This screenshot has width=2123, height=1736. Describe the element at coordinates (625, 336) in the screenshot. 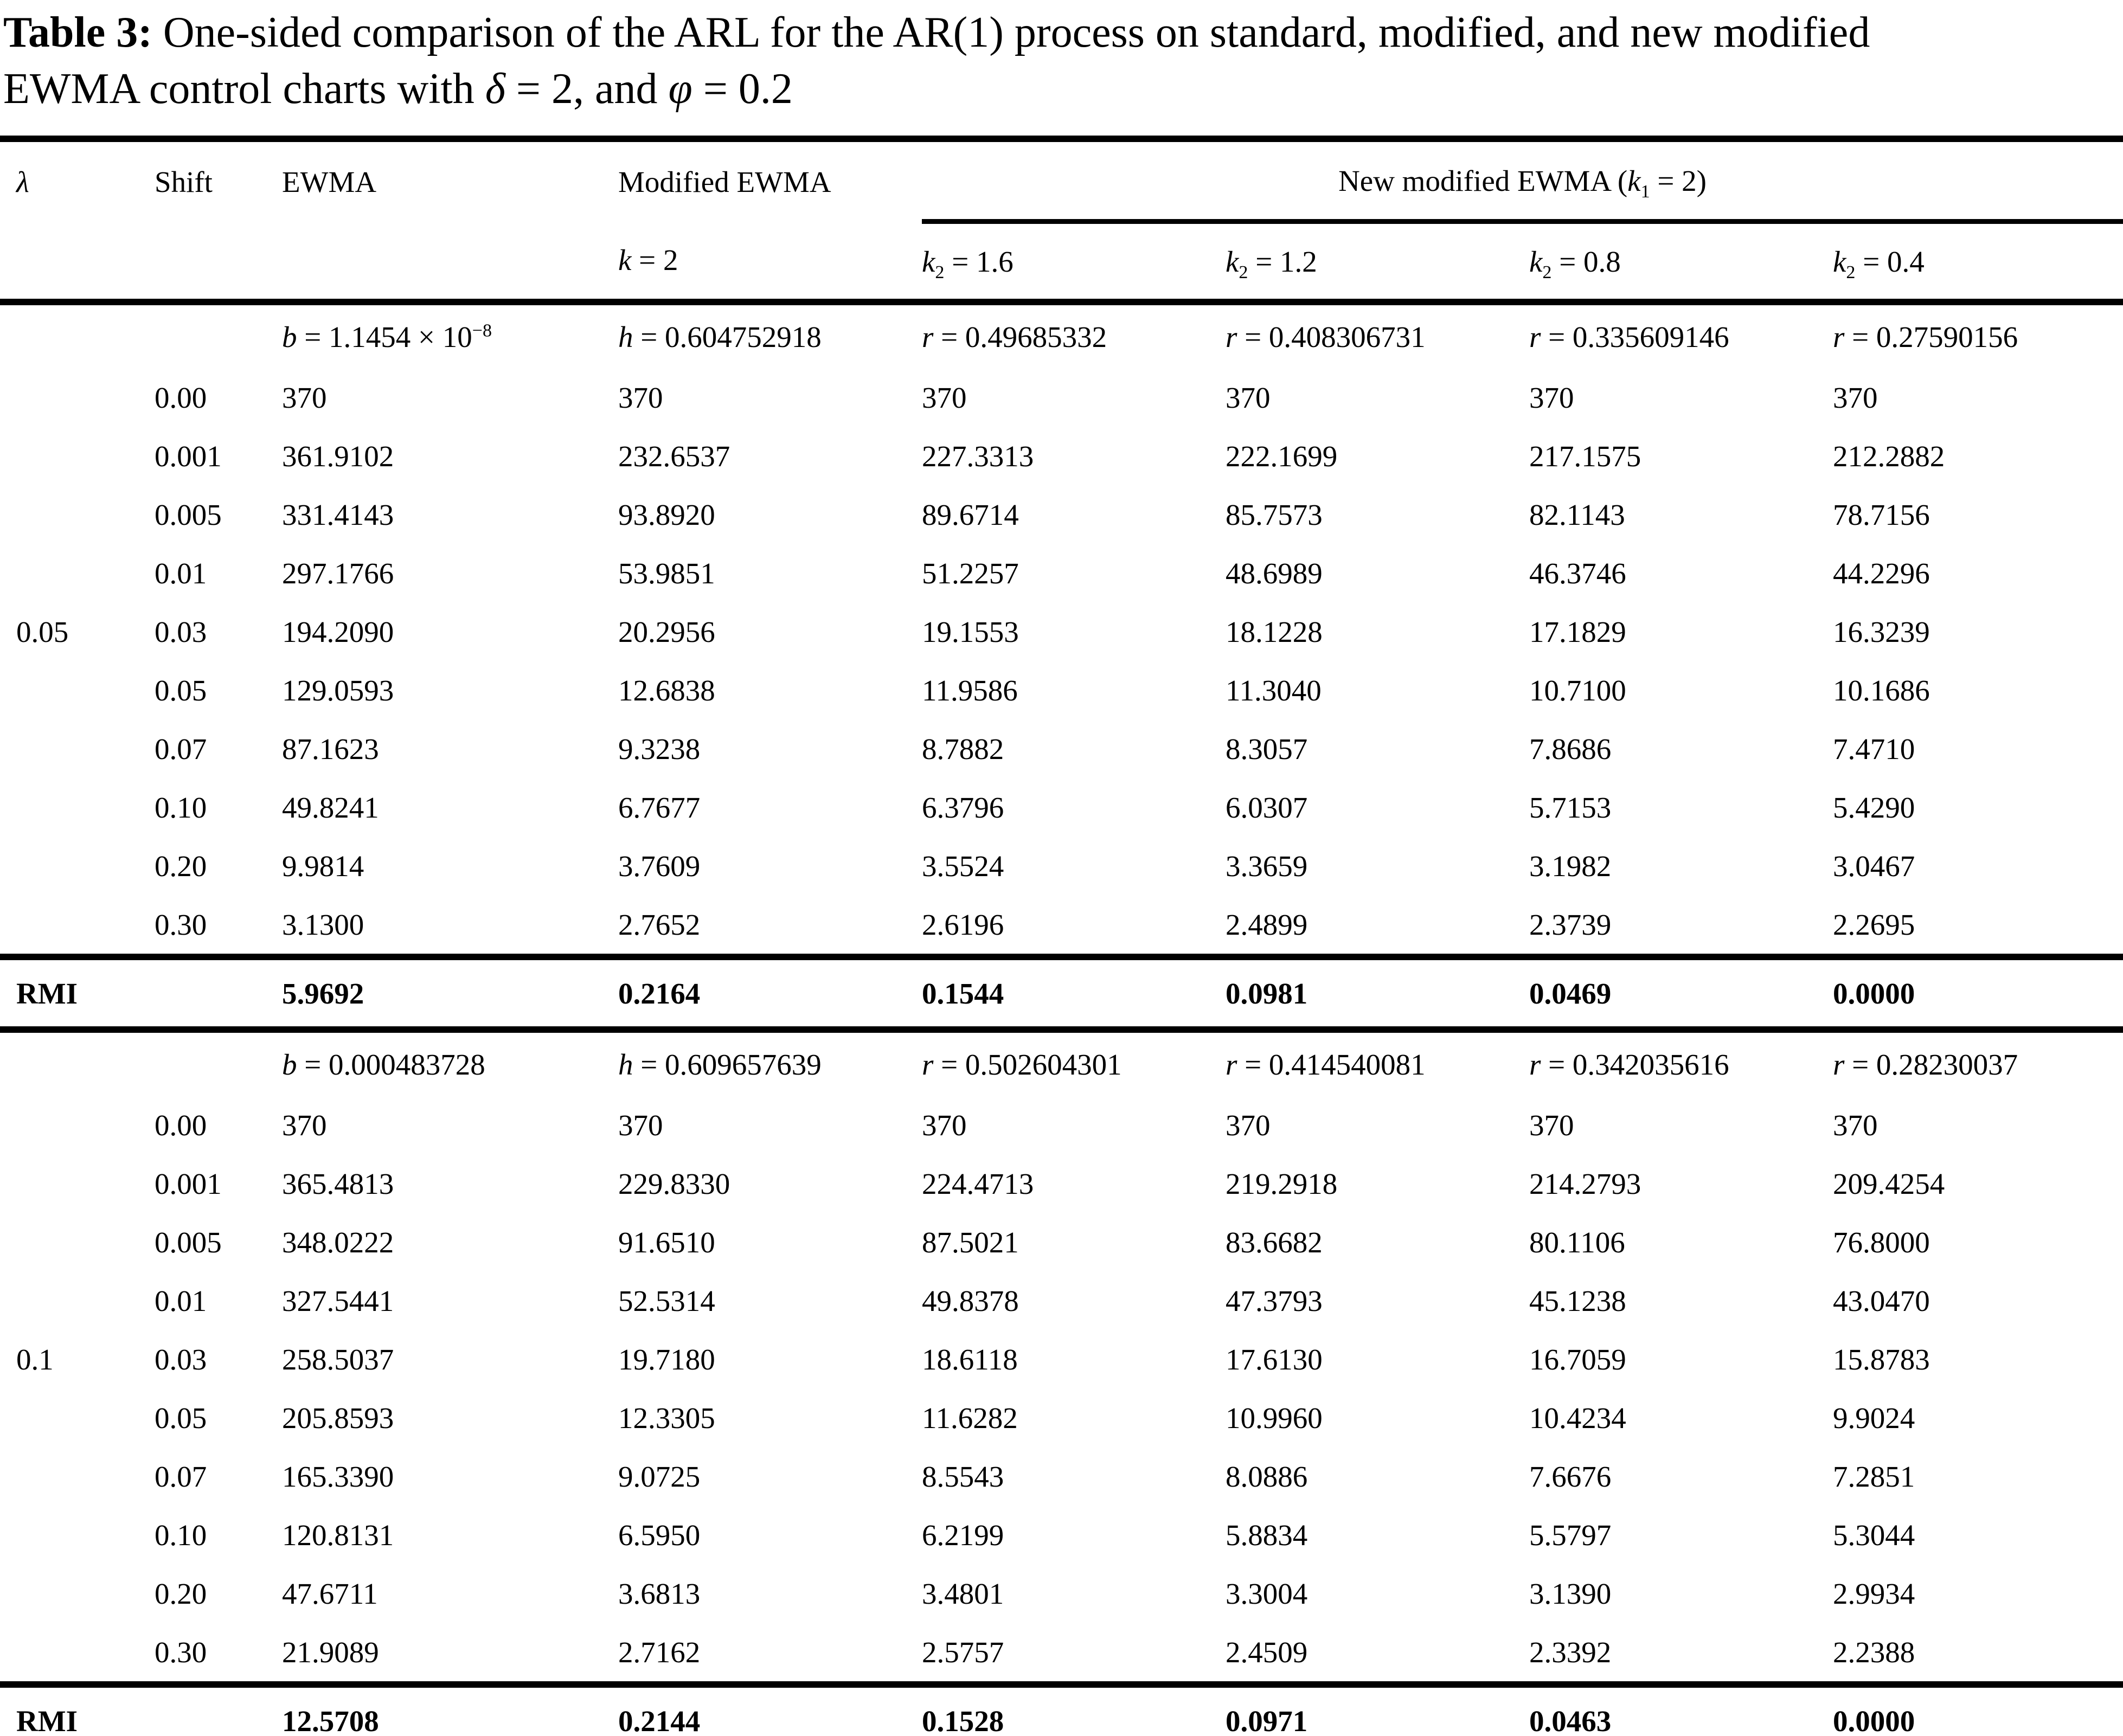

I see `h-var: h` at that location.